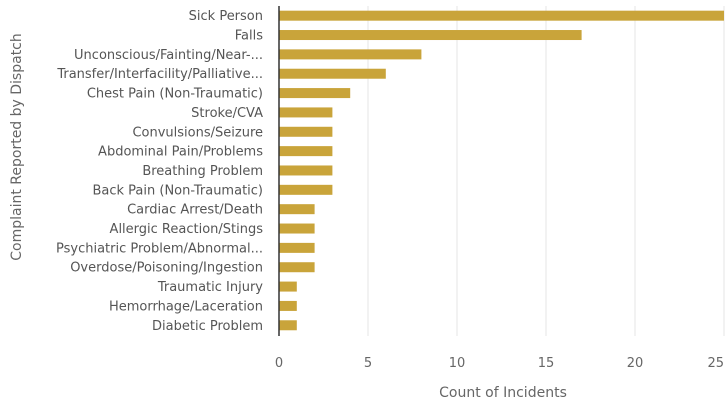  Describe the element at coordinates (202, 171) in the screenshot. I see `category-label: Breathing Problem` at that location.